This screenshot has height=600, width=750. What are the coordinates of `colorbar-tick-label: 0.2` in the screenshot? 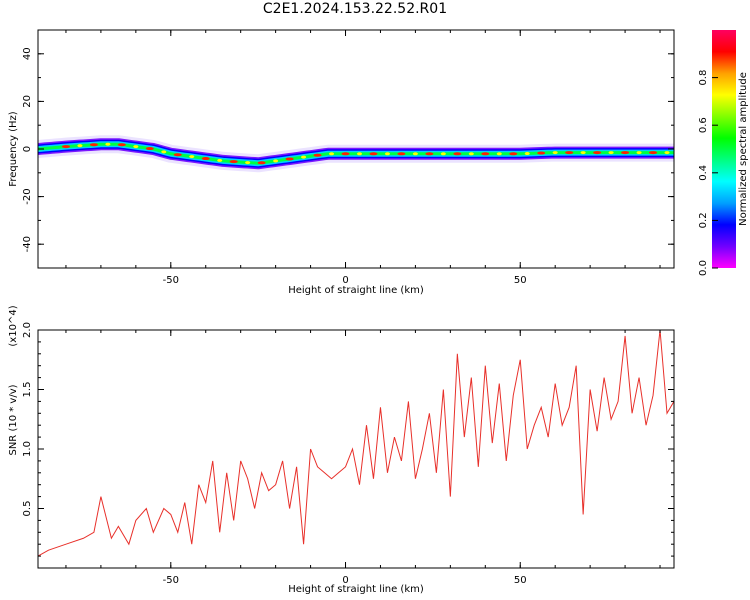 It's located at (703, 220).